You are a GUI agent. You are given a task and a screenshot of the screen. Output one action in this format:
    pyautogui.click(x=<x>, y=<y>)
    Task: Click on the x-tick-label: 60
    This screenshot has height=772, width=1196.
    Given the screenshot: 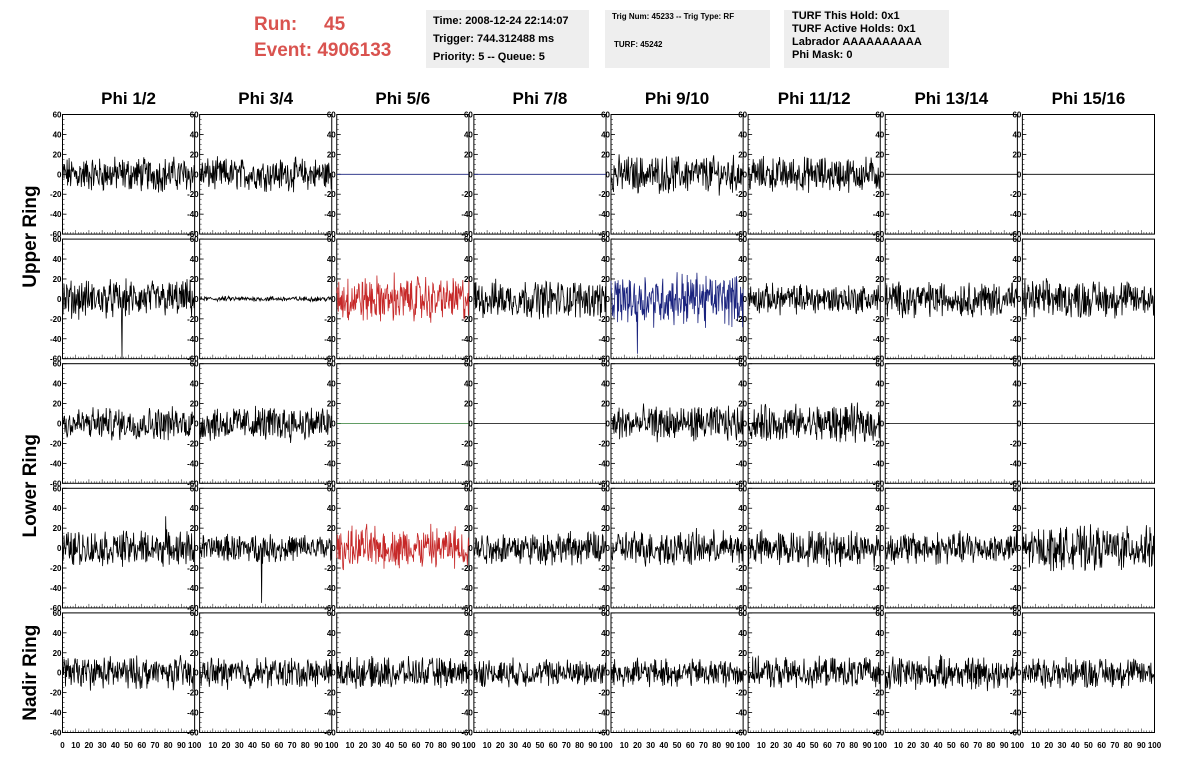 What is the action you would take?
    pyautogui.click(x=827, y=745)
    